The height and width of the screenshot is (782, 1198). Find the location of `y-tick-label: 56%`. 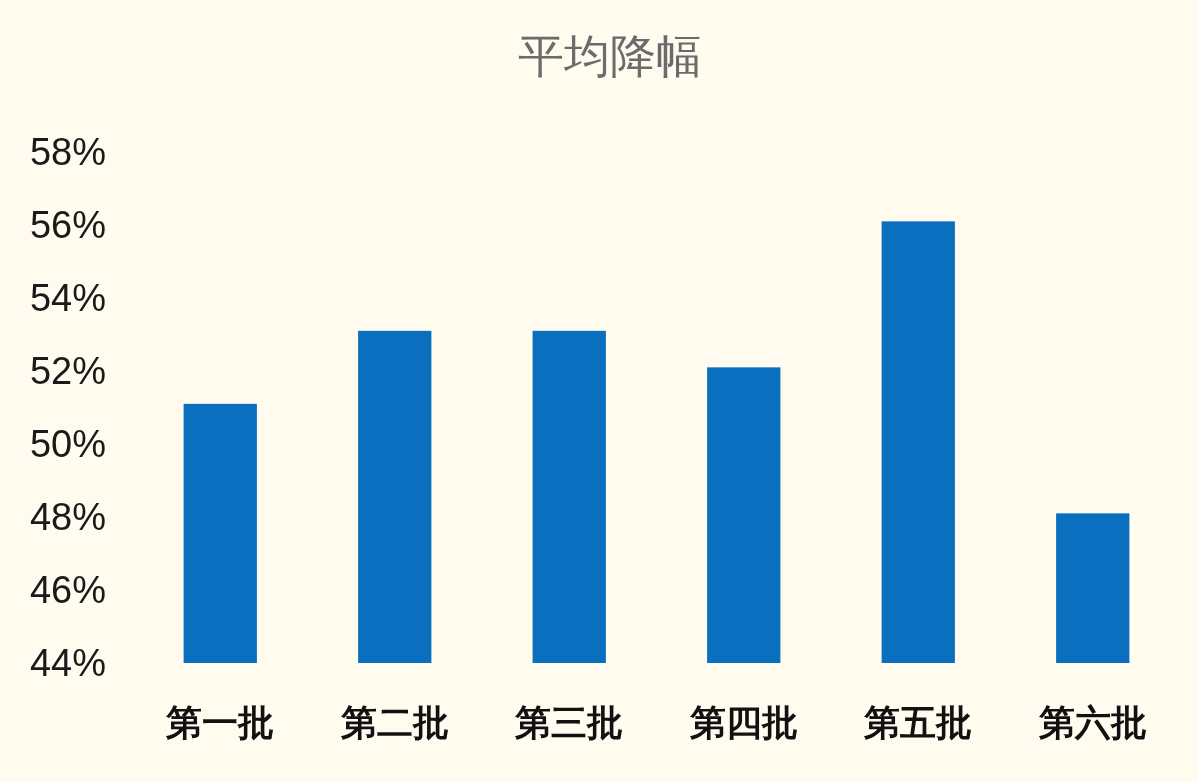

y-tick-label: 56% is located at coordinates (68, 225).